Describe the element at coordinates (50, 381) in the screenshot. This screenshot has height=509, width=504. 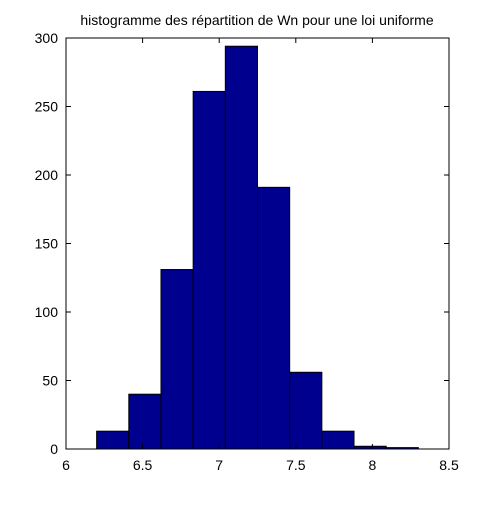
I see `y-tick-label-2: 50` at that location.